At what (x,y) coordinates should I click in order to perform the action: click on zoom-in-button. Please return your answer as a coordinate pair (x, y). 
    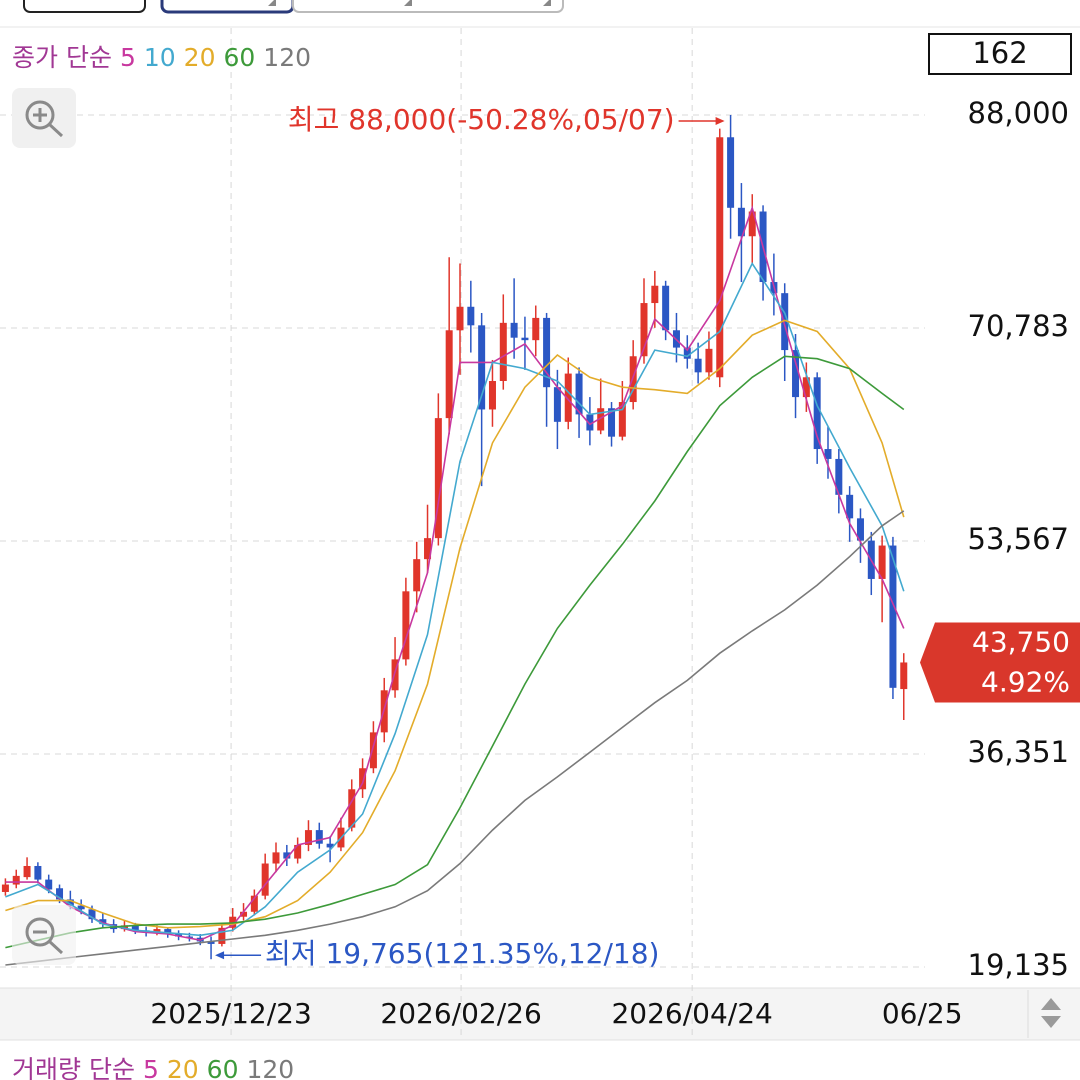
    Looking at the image, I should click on (44, 118).